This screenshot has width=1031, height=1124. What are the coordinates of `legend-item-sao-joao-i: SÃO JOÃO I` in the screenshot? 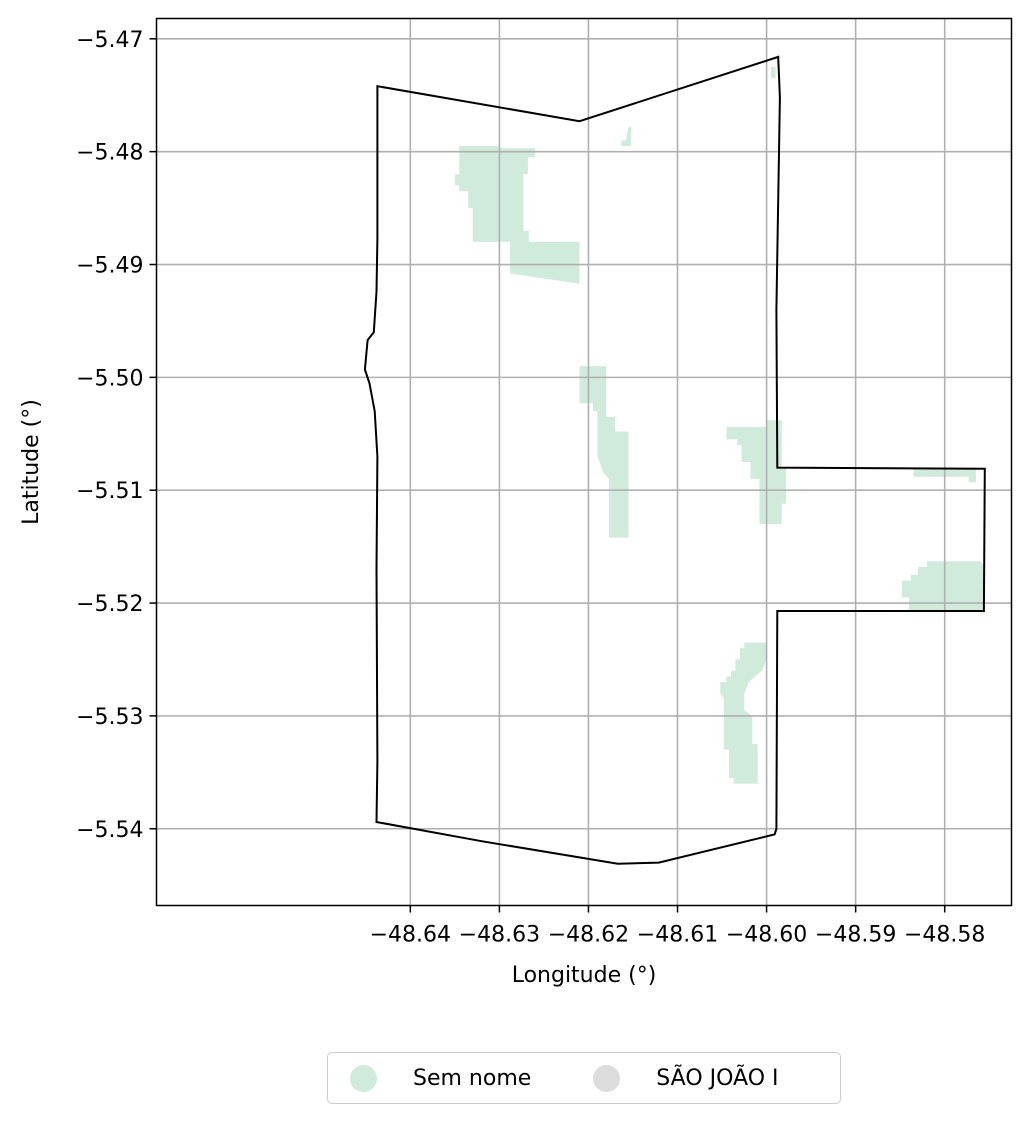 It's located at (686, 1078).